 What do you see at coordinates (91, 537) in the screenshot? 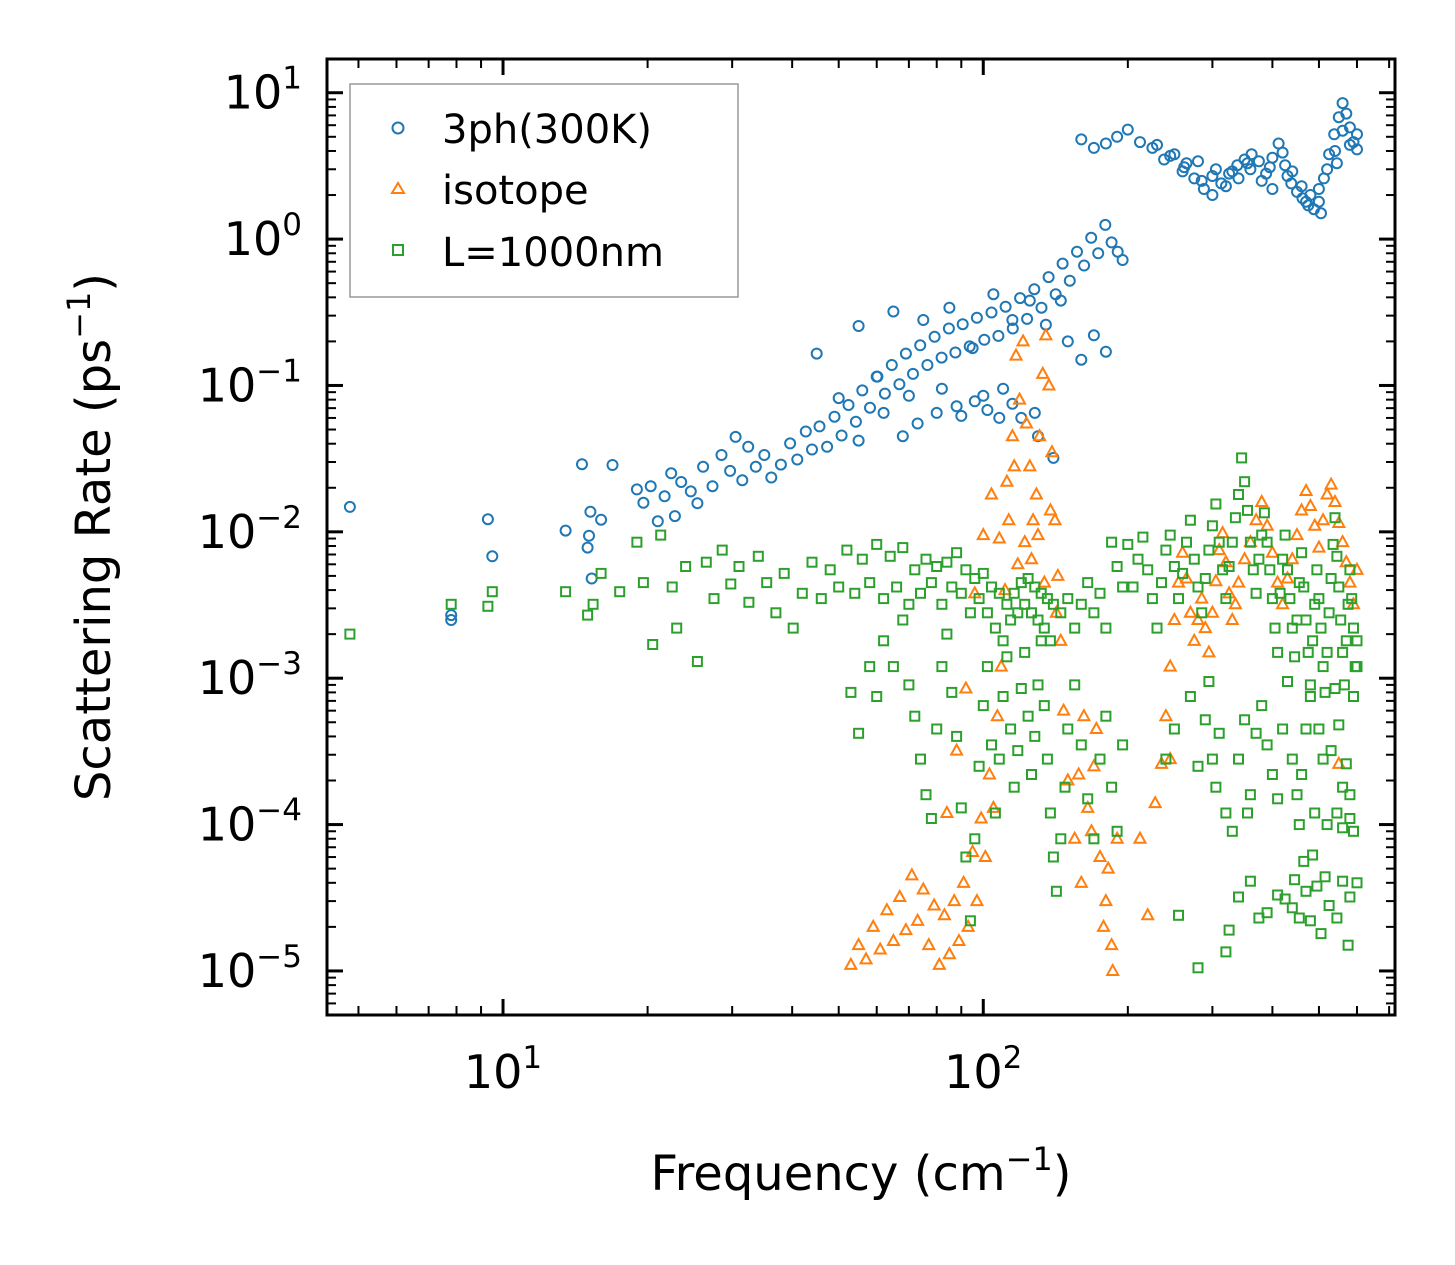
I see `y-axis-label: Scattering Rate (ps−1)` at bounding box center [91, 537].